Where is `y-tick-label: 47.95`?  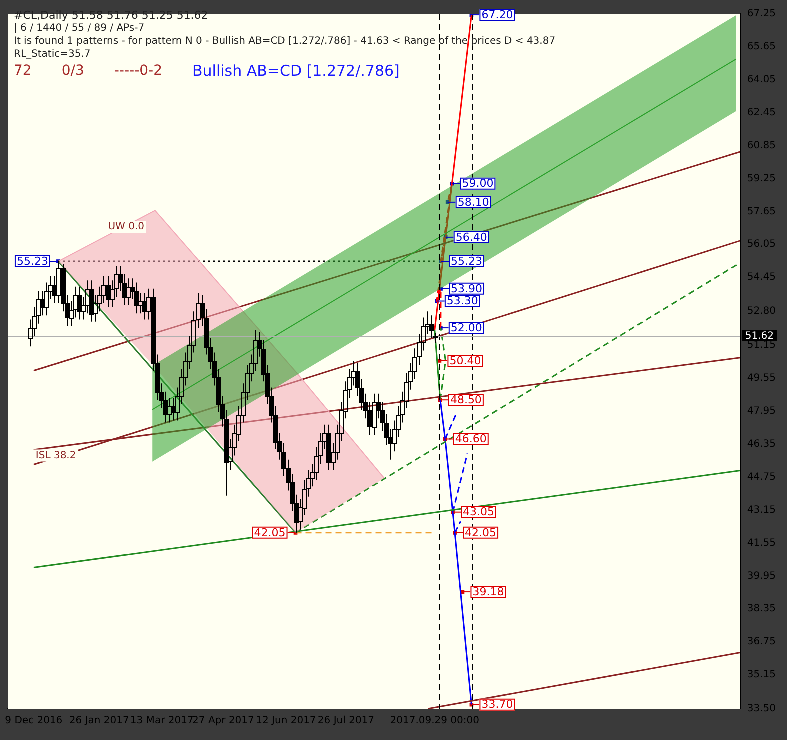 y-tick-label: 47.95 is located at coordinates (761, 412).